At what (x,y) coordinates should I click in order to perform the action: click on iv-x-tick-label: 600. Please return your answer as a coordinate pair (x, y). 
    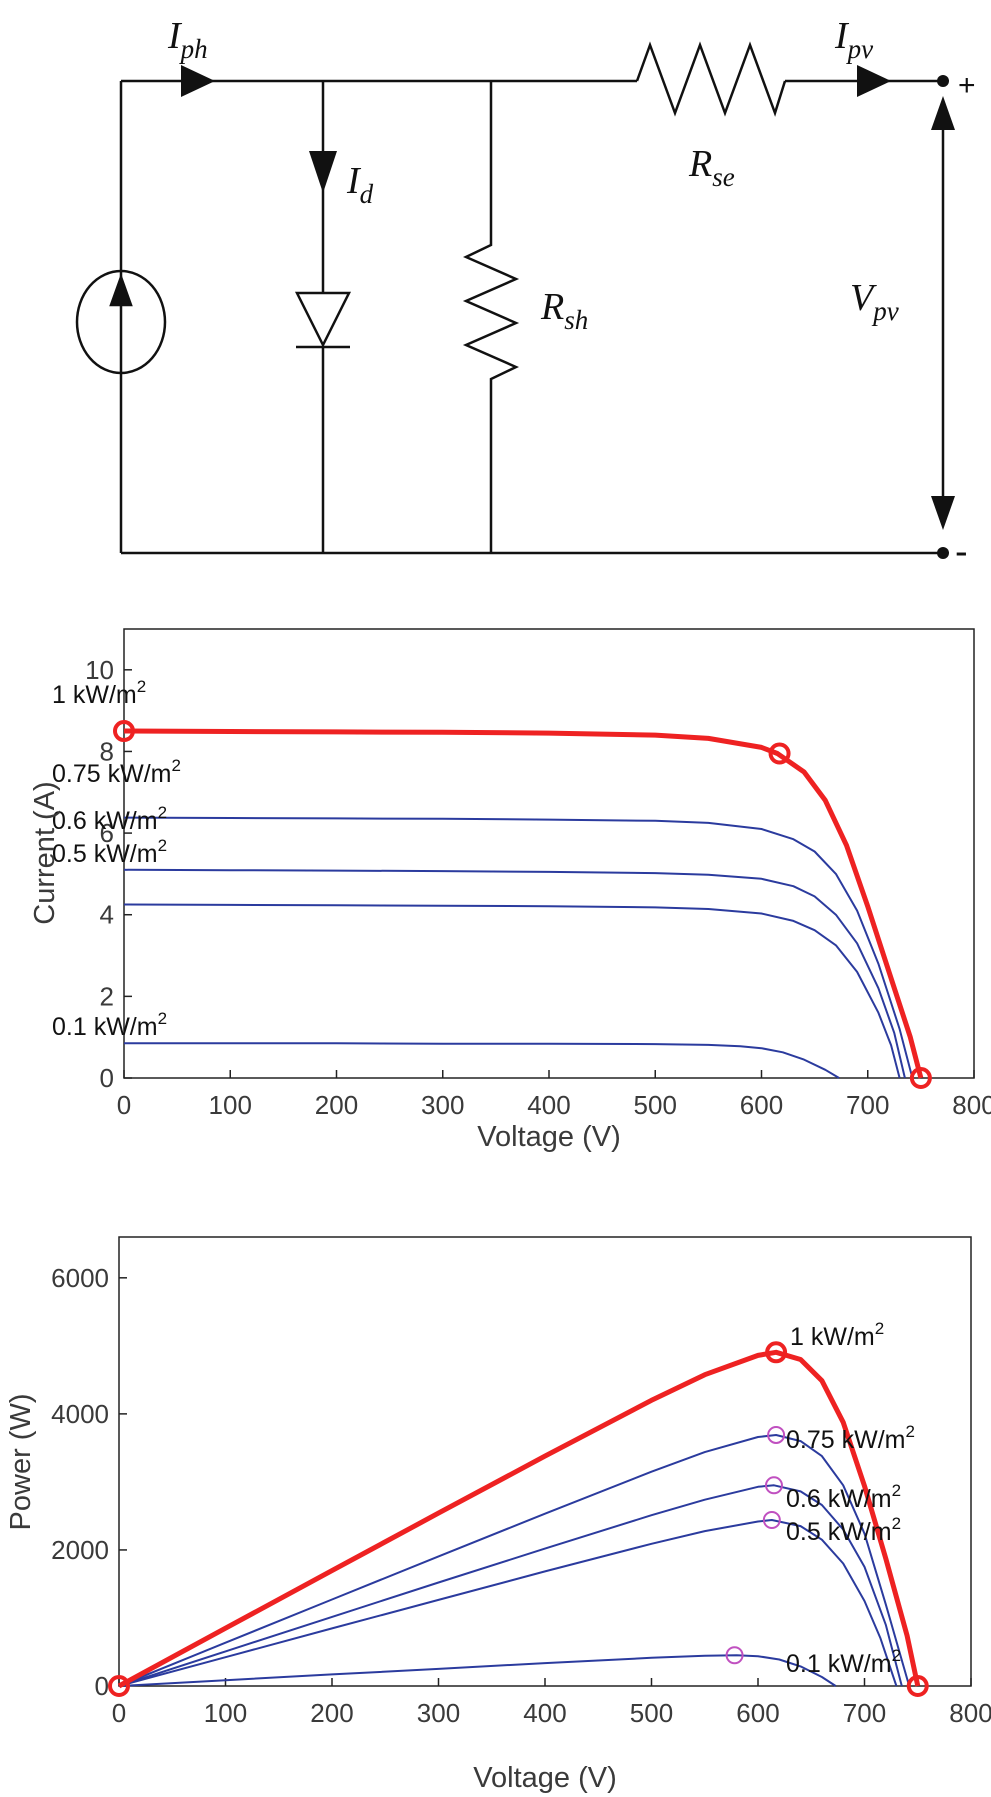
    Looking at the image, I should click on (761, 1105).